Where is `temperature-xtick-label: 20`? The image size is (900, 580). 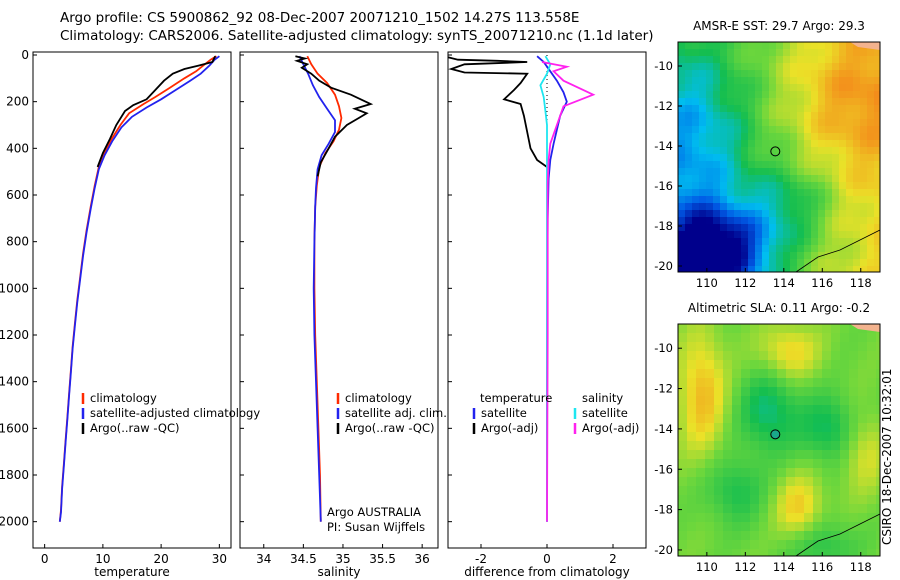
temperature-xtick-label: 20 is located at coordinates (160, 559).